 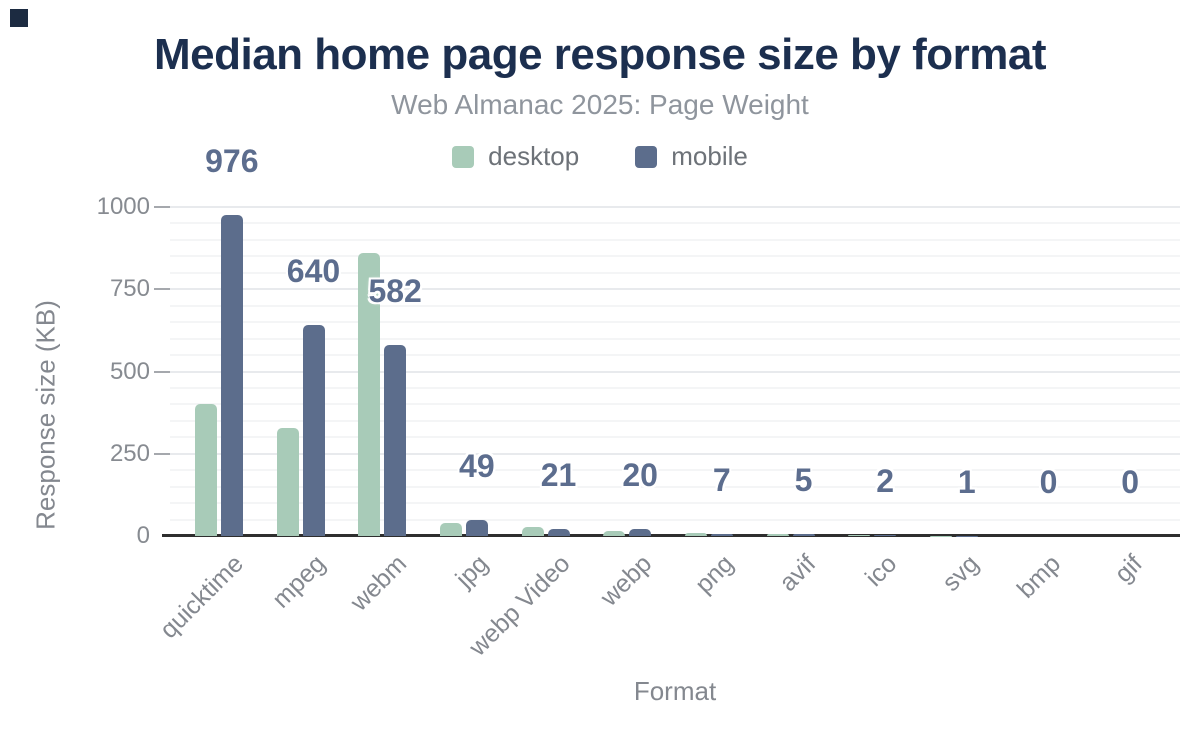 What do you see at coordinates (966, 481) in the screenshot?
I see `value-label-svg: 1` at bounding box center [966, 481].